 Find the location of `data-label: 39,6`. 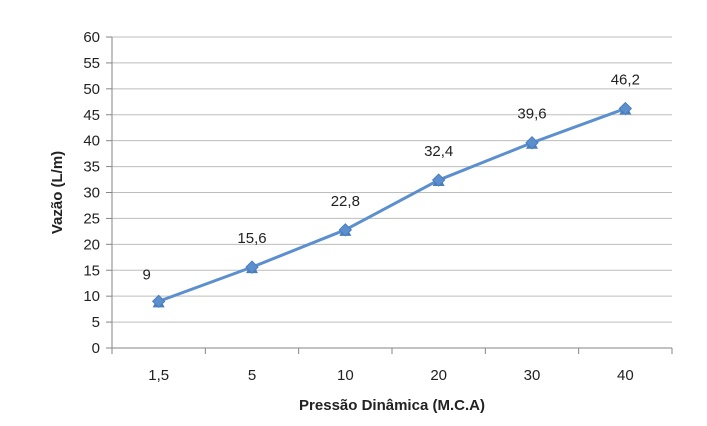

data-label: 39,6 is located at coordinates (531, 114).